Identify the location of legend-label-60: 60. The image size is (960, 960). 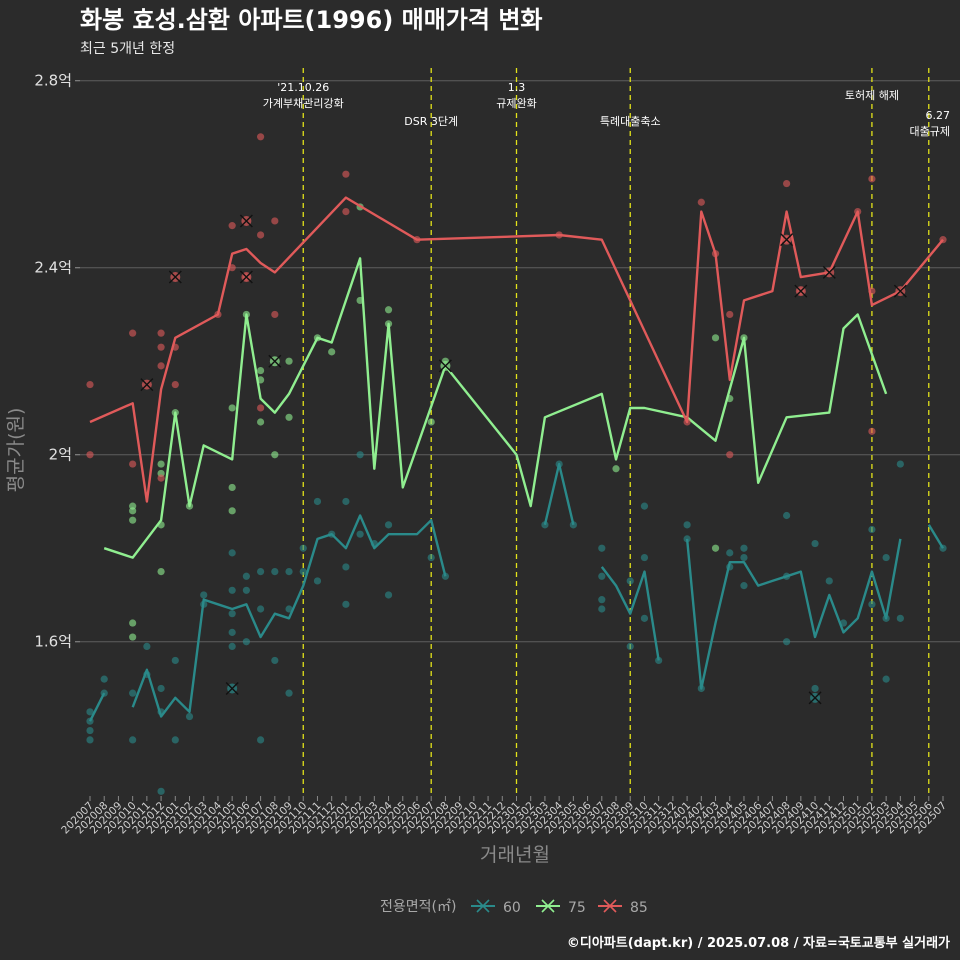
(512, 908).